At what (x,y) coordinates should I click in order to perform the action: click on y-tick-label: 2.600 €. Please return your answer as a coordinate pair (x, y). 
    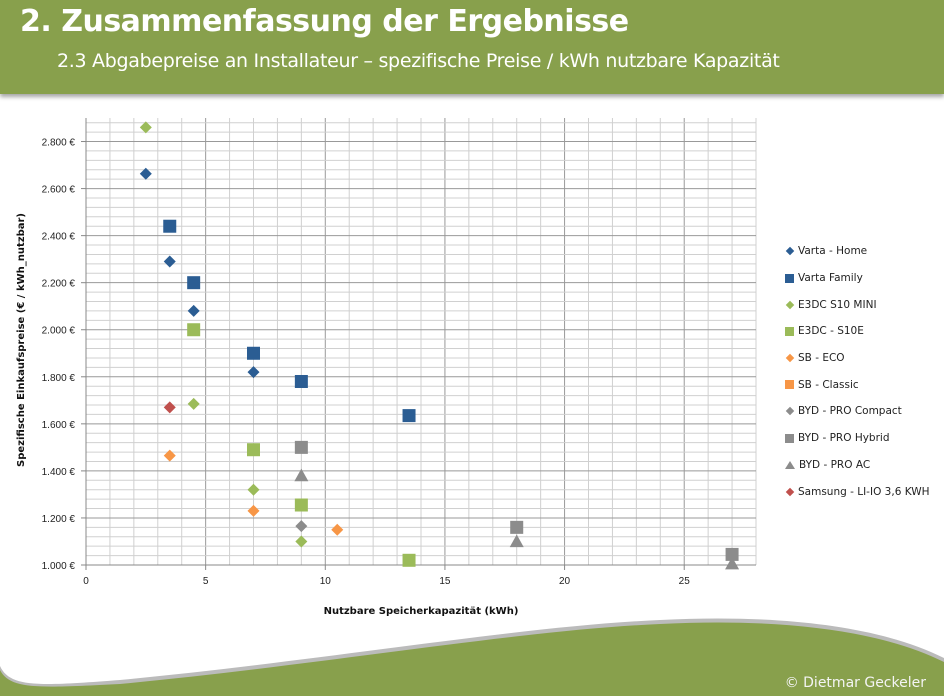
    Looking at the image, I should click on (59, 190).